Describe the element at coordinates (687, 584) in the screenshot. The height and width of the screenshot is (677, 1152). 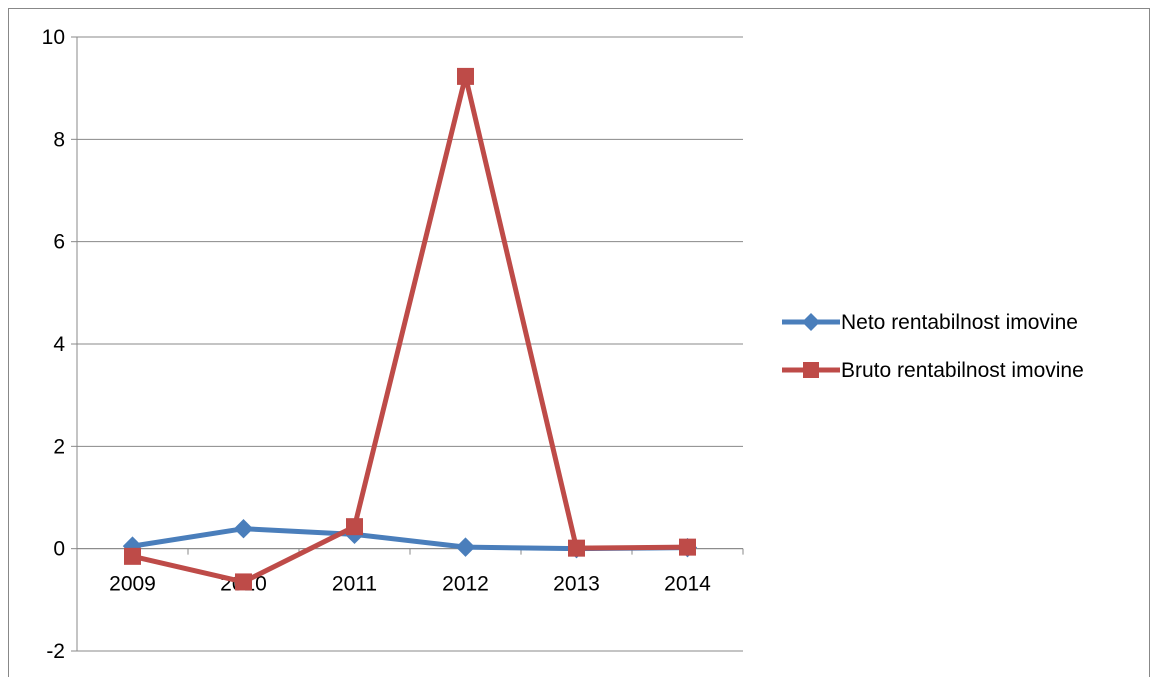
I see `x-tick-label: 2014` at that location.